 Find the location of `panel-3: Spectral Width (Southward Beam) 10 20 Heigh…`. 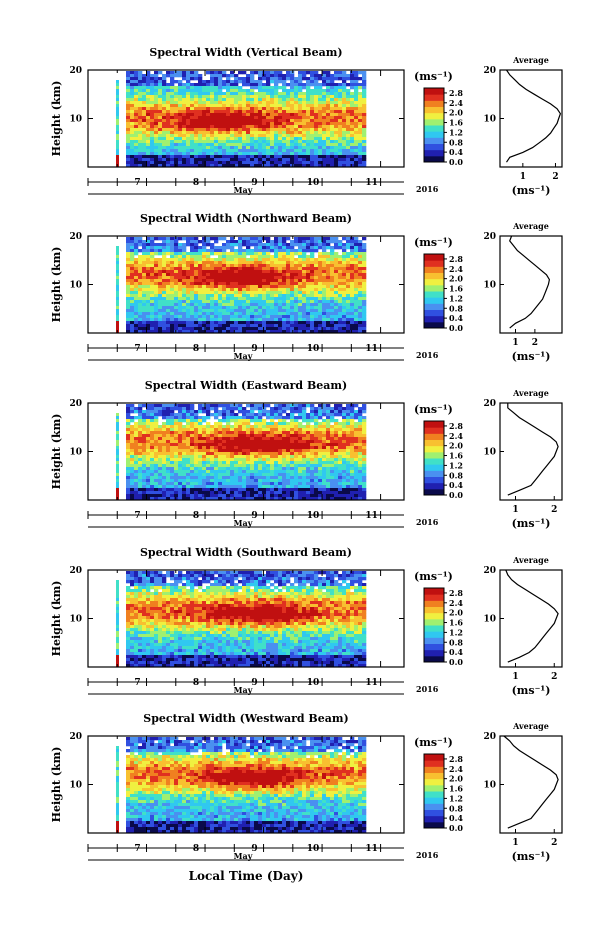

panel-3: Spectral Width (Southward Beam) 10 20 Heigh… is located at coordinates (306, 621).